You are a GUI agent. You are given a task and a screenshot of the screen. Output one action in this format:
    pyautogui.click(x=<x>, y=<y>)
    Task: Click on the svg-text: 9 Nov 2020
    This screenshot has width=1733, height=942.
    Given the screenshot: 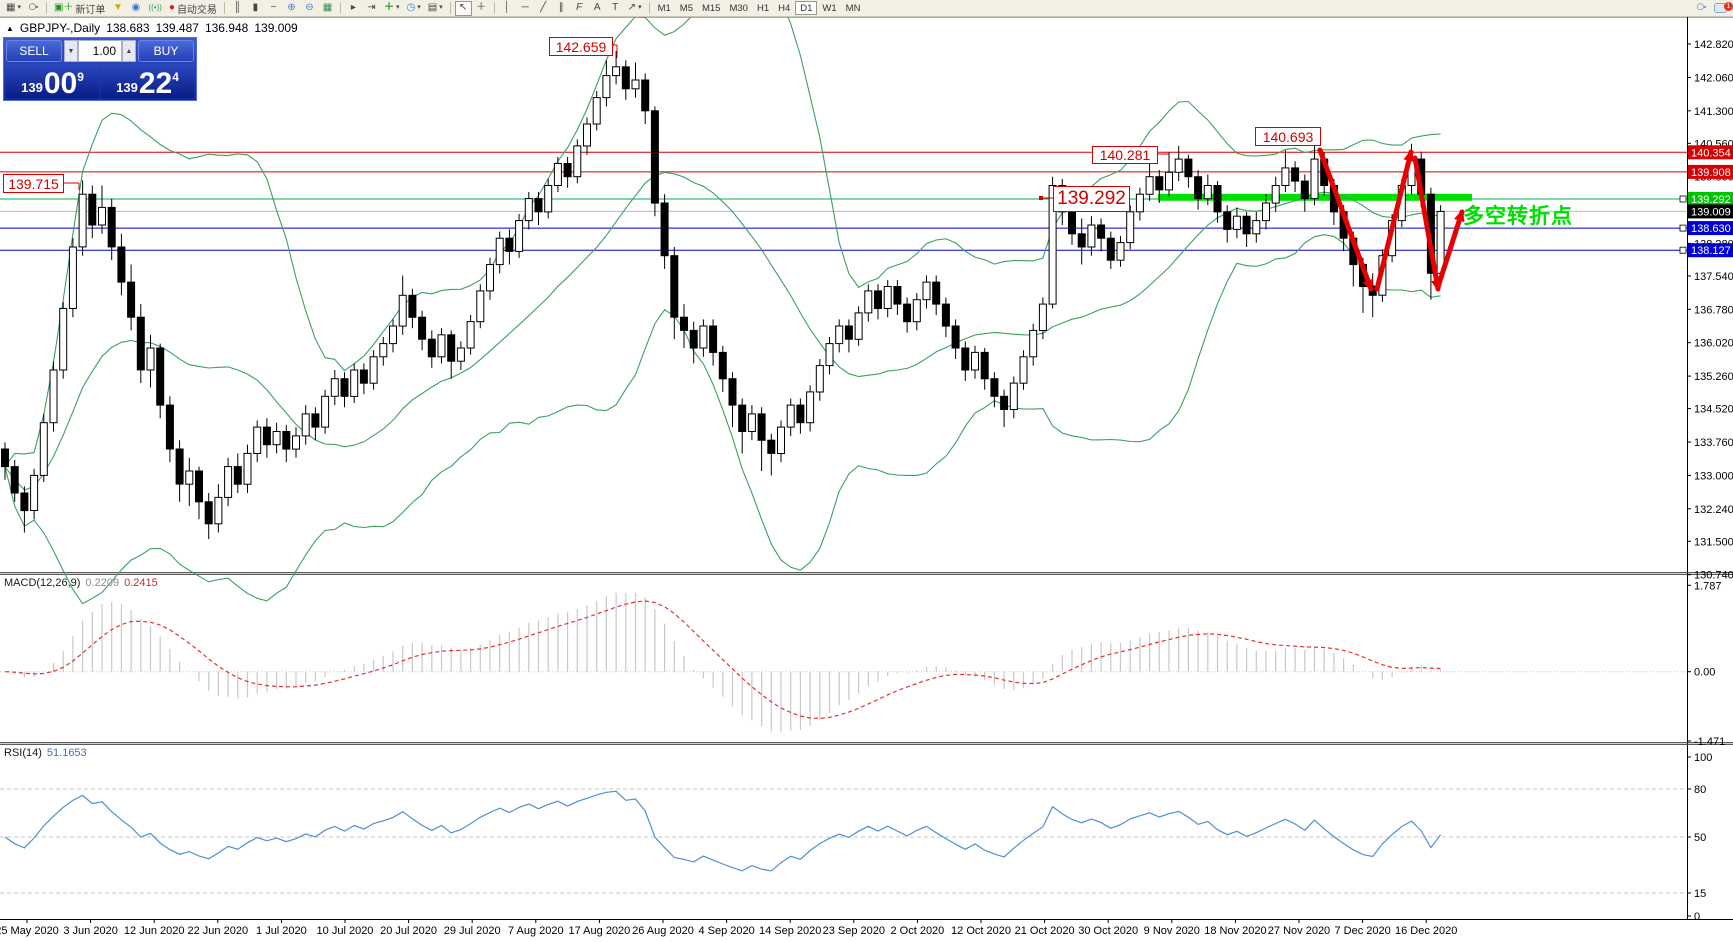 What is the action you would take?
    pyautogui.click(x=1172, y=931)
    